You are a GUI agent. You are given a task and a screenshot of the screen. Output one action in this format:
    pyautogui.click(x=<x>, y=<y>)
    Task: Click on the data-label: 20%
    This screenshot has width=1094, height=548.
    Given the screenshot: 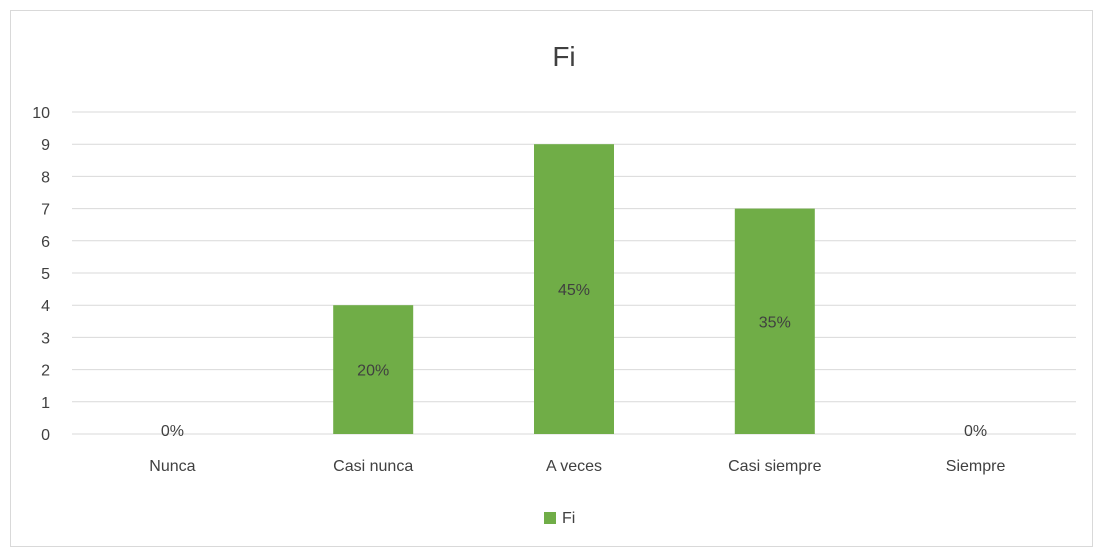 What is the action you would take?
    pyautogui.click(x=373, y=371)
    